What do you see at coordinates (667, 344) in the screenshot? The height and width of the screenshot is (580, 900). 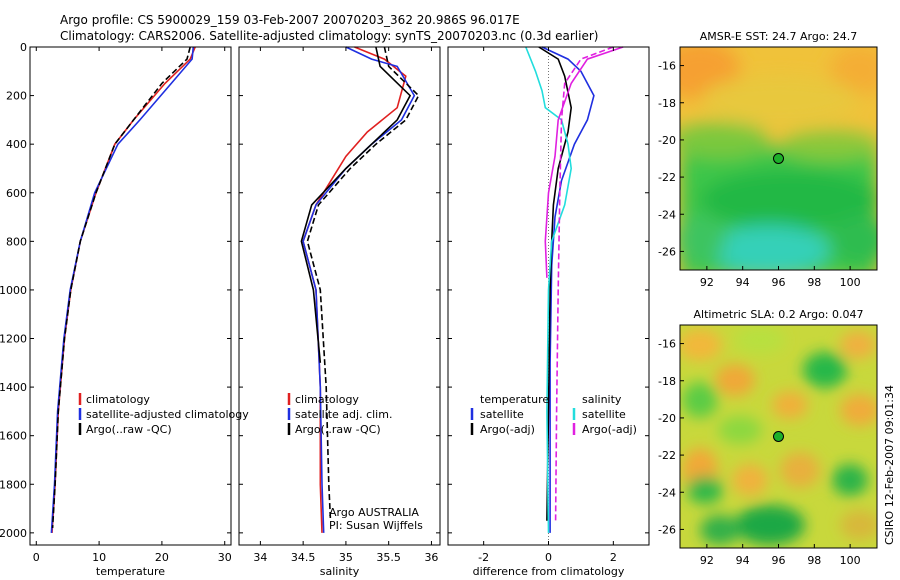 I see `sla-map-ytick-label-0: -16` at bounding box center [667, 344].